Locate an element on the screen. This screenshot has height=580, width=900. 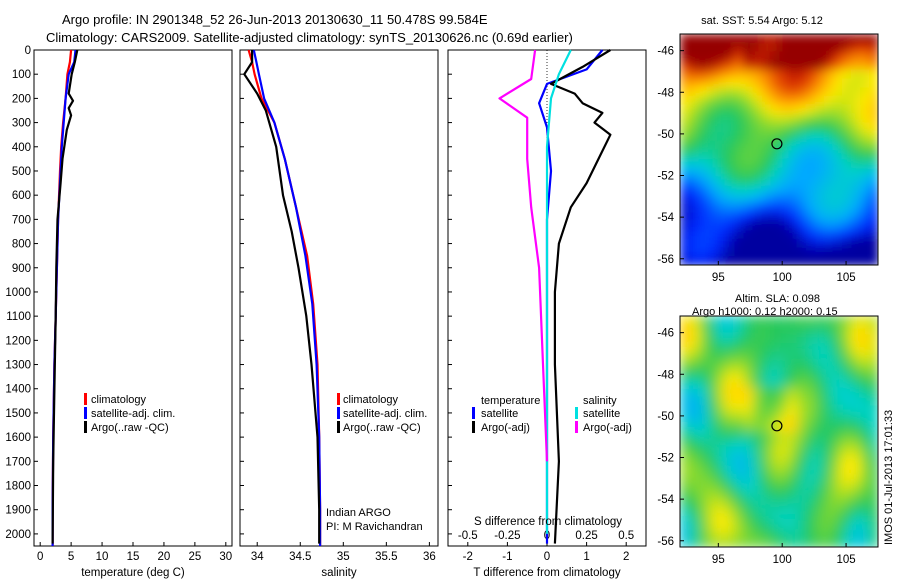
sst-map-frame is located at coordinates (779, 149).